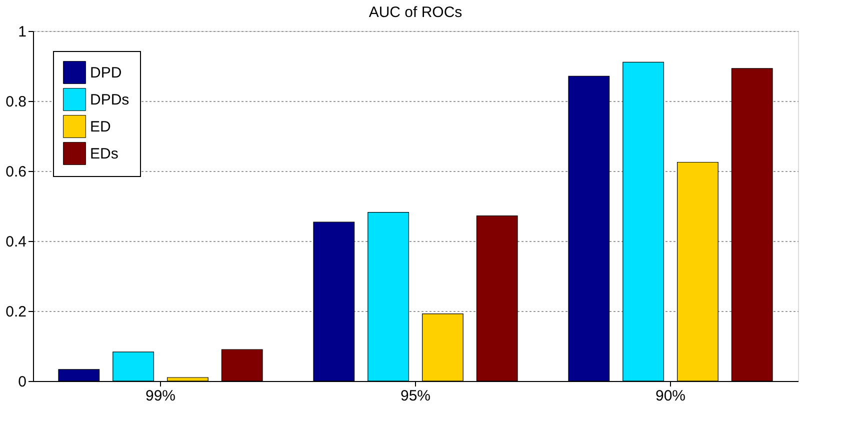 Image resolution: width=843 pixels, height=432 pixels. Describe the element at coordinates (415, 396) in the screenshot. I see `x-tick-label: 95%` at that location.